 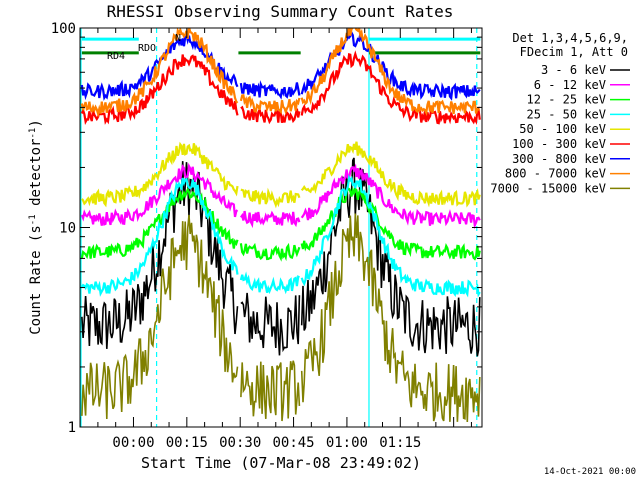 I want to click on y-tick-label: 1, so click(x=72, y=428).